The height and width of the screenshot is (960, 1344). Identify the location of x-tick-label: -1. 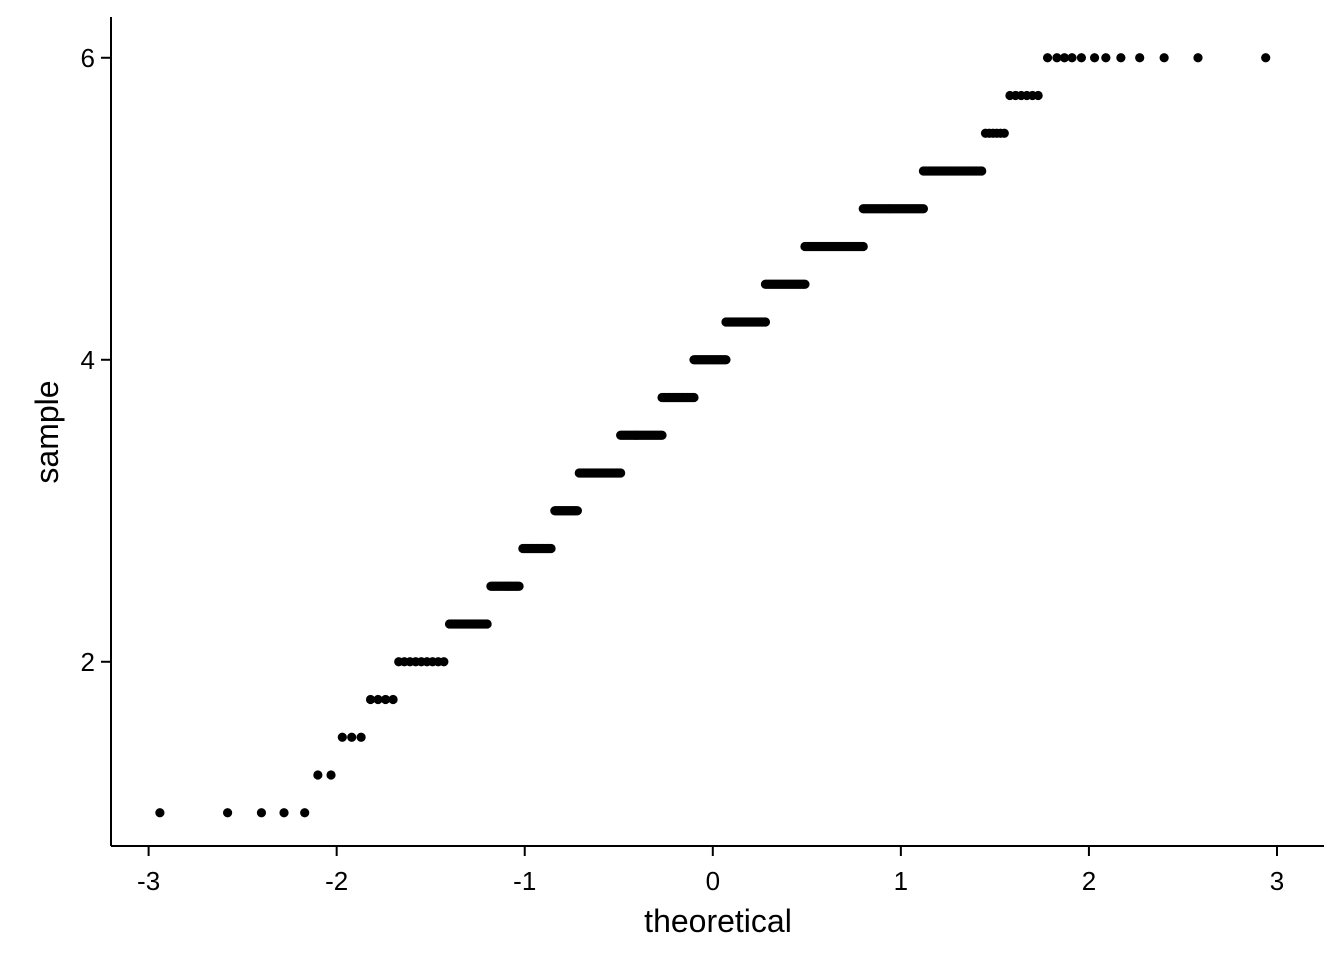
(524, 881).